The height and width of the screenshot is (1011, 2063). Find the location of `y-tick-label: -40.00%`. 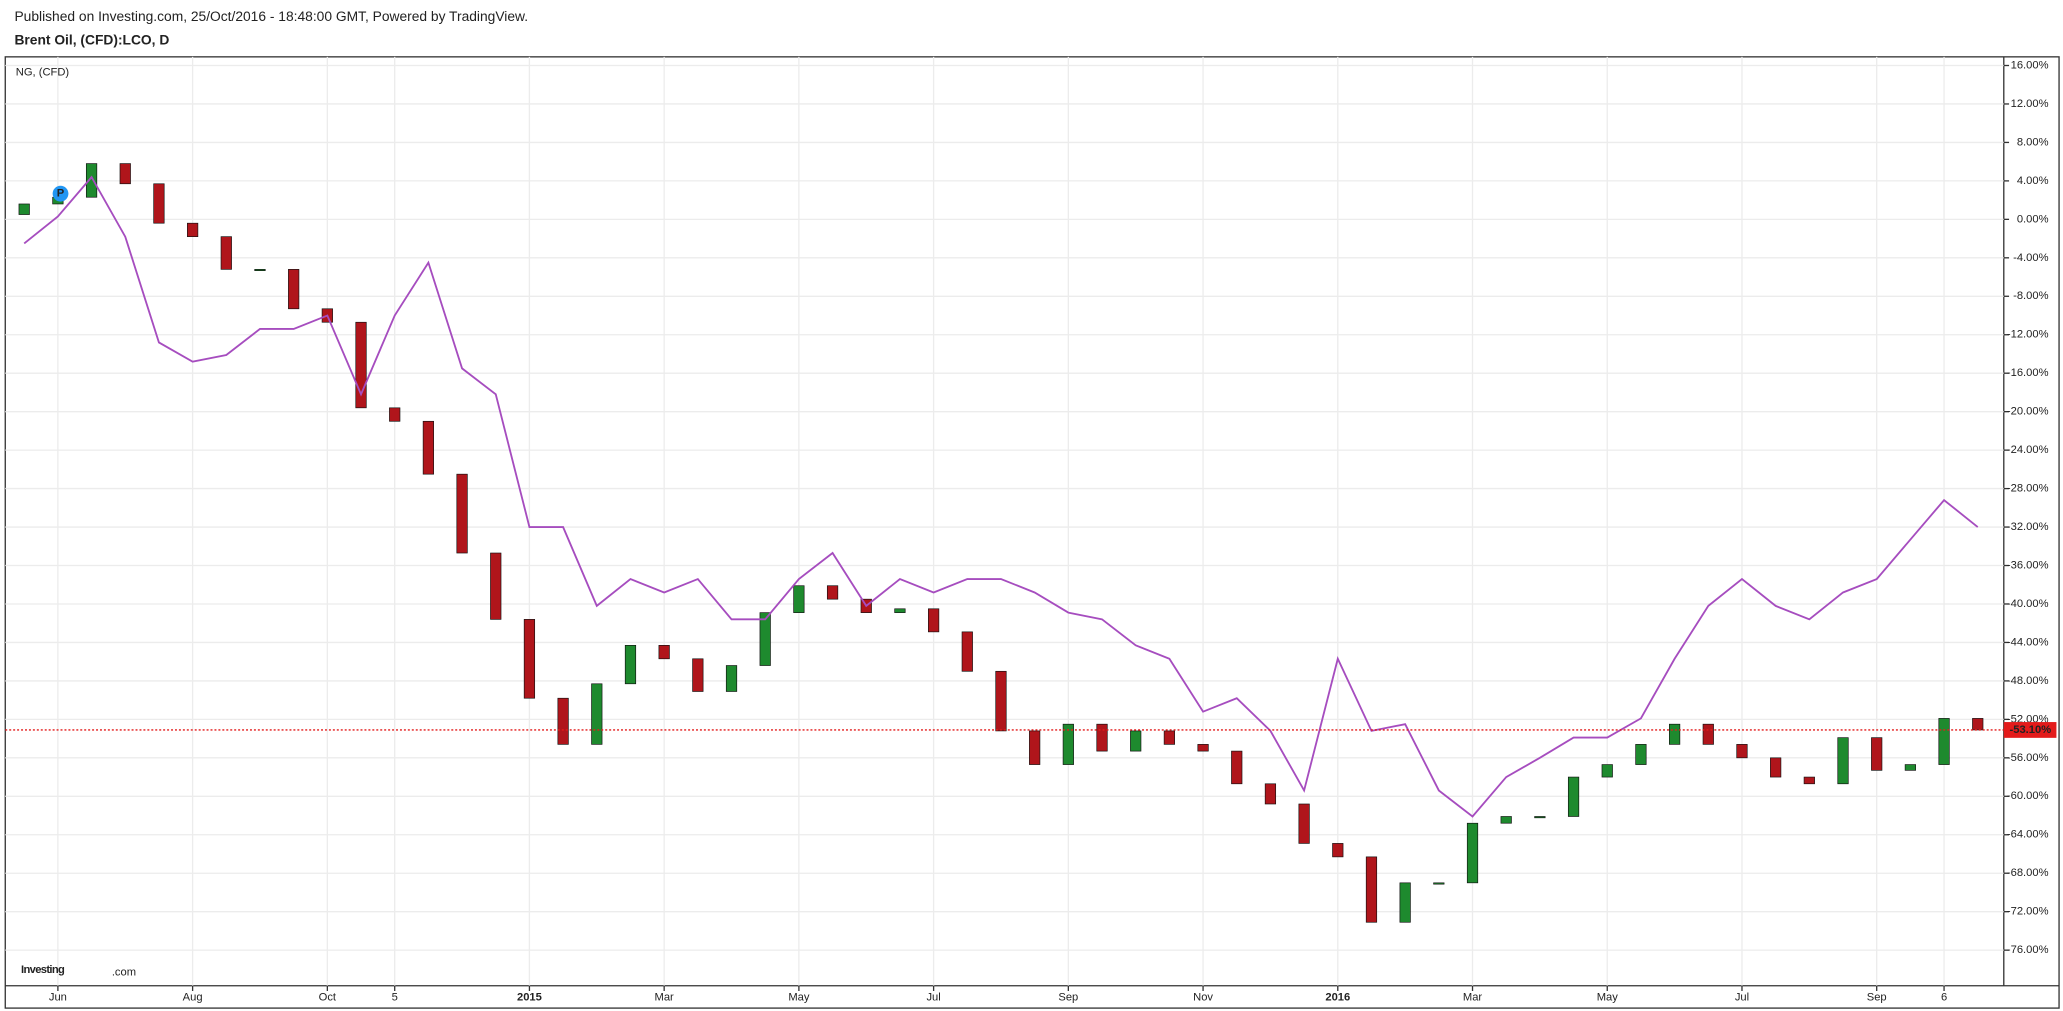

y-tick-label: -40.00% is located at coordinates (2028, 604).